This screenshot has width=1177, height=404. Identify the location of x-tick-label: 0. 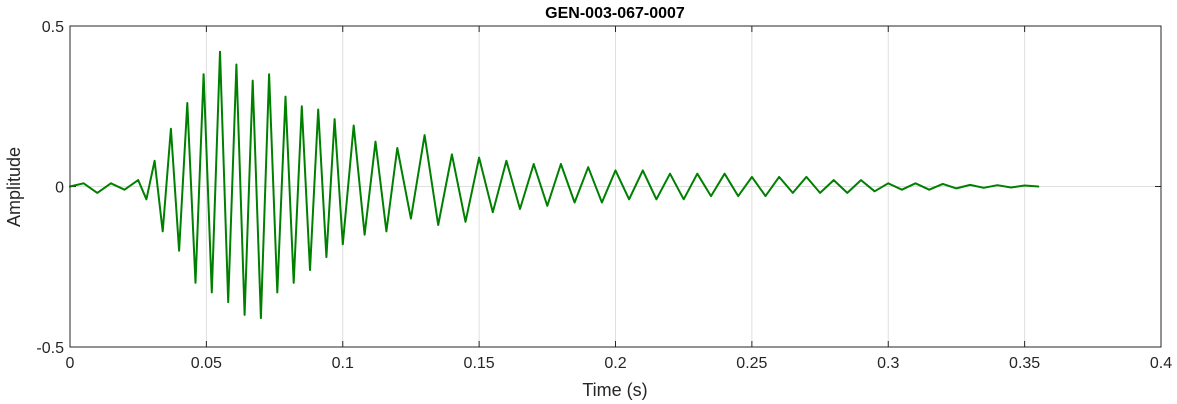
(70, 363).